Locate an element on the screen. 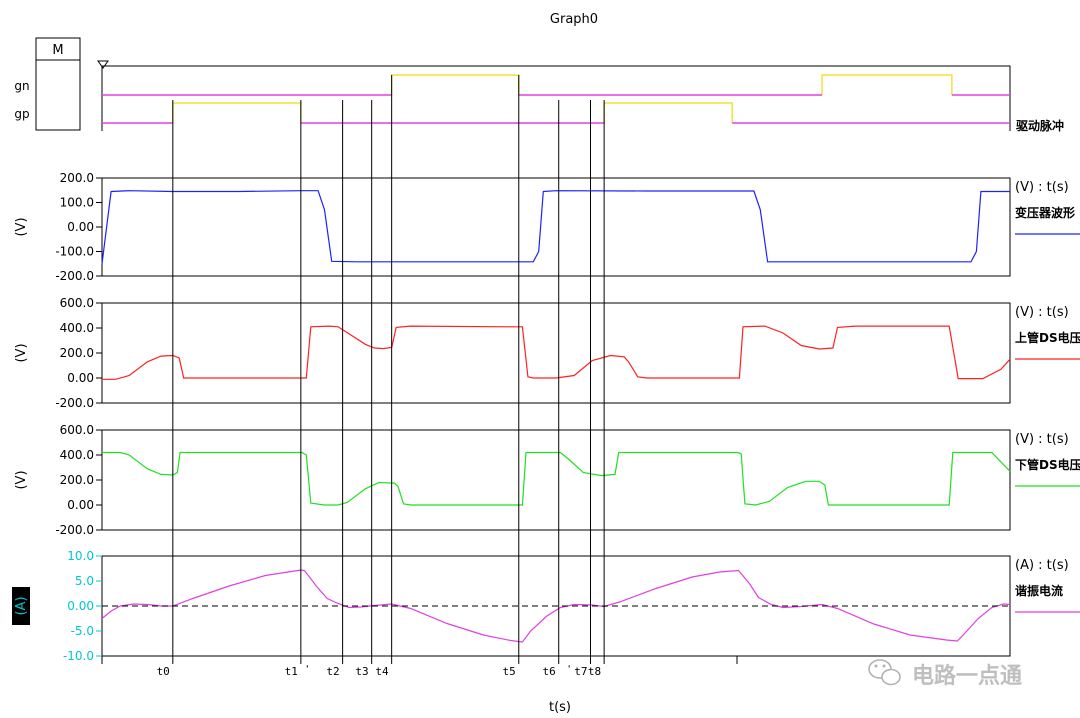 This screenshot has height=718, width=1080. y-tick-label: -5.0 is located at coordinates (82, 631).